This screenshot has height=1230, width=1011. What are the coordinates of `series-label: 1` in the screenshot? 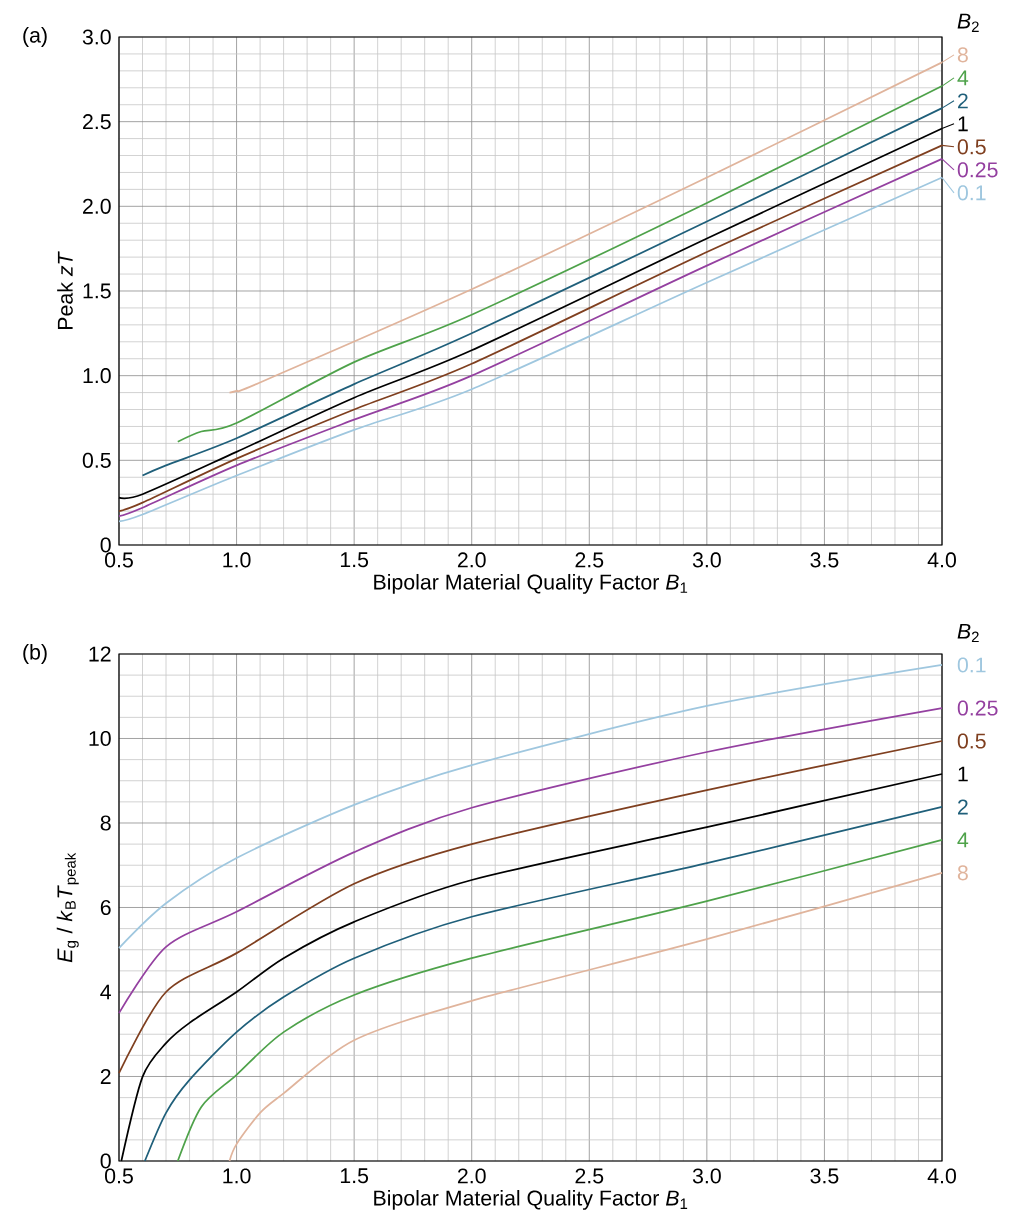 It's located at (963, 774).